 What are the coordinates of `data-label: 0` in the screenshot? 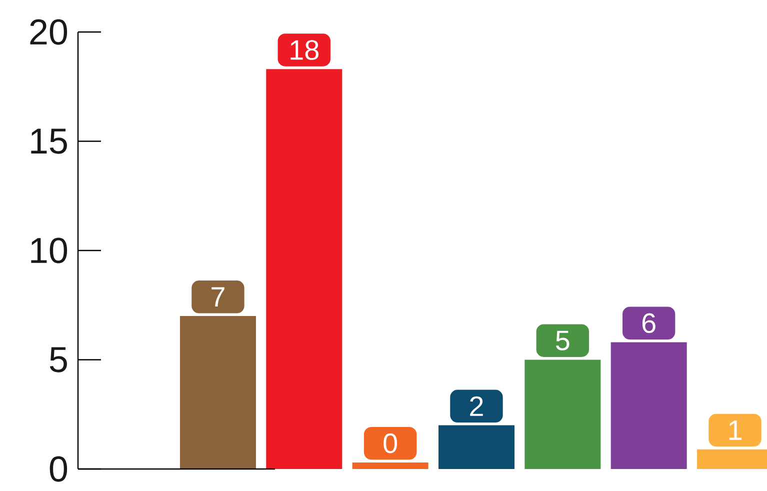 It's located at (391, 443).